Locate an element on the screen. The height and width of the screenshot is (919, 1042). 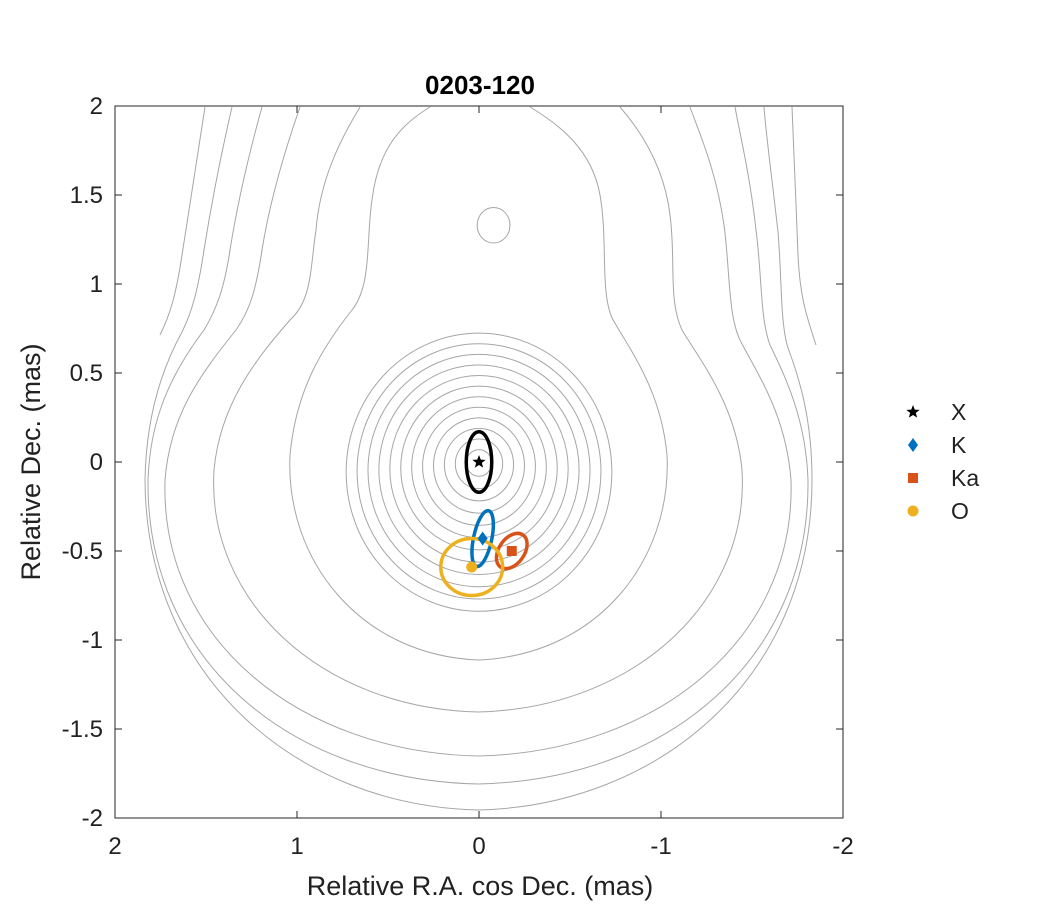
legend-label: K is located at coordinates (959, 445).